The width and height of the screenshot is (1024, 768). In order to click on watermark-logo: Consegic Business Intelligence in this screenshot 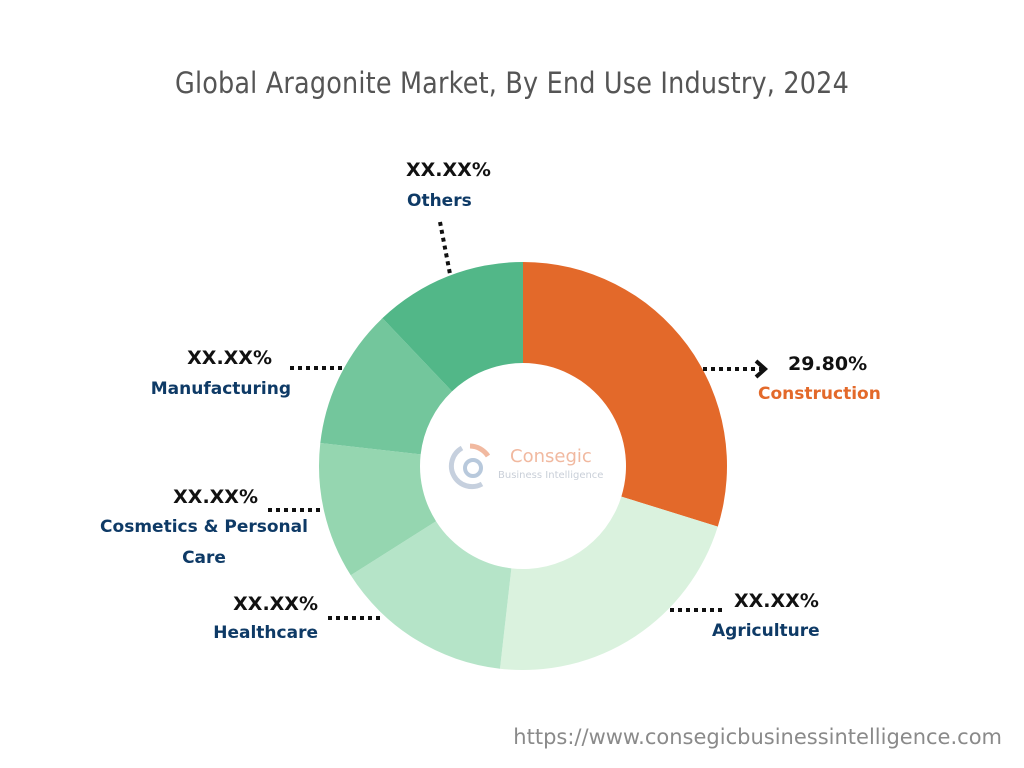, I will do `click(533, 465)`.